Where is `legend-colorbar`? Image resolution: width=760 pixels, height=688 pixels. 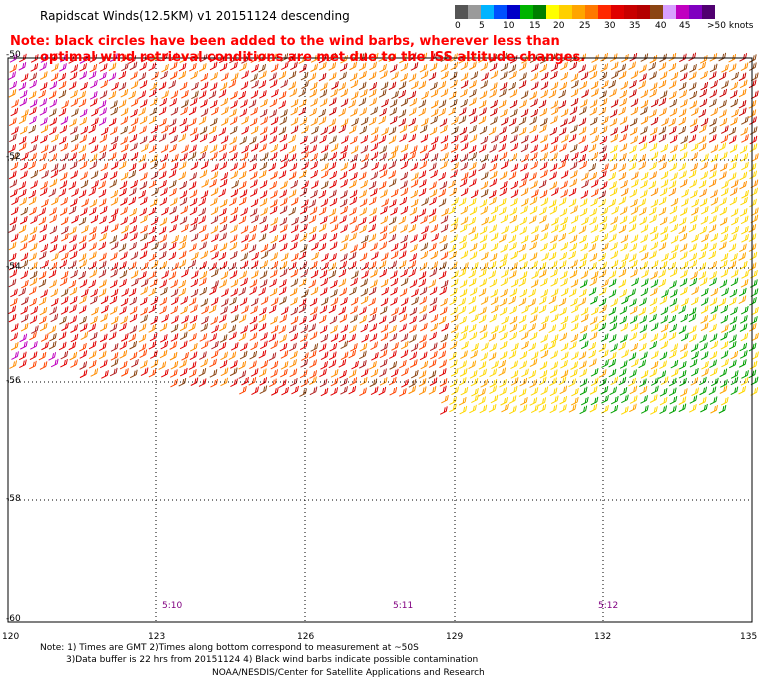
legend-colorbar is located at coordinates (585, 12).